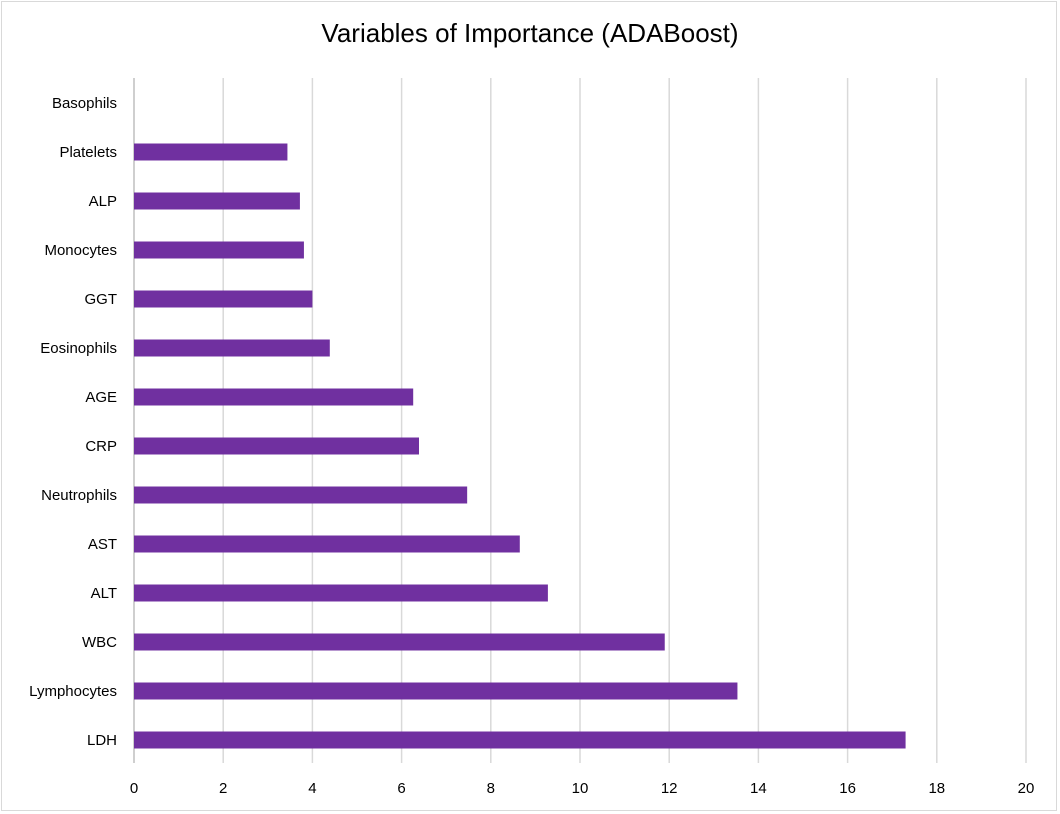 The image size is (1060, 814). What do you see at coordinates (341, 593) in the screenshot?
I see `bar-alt` at bounding box center [341, 593].